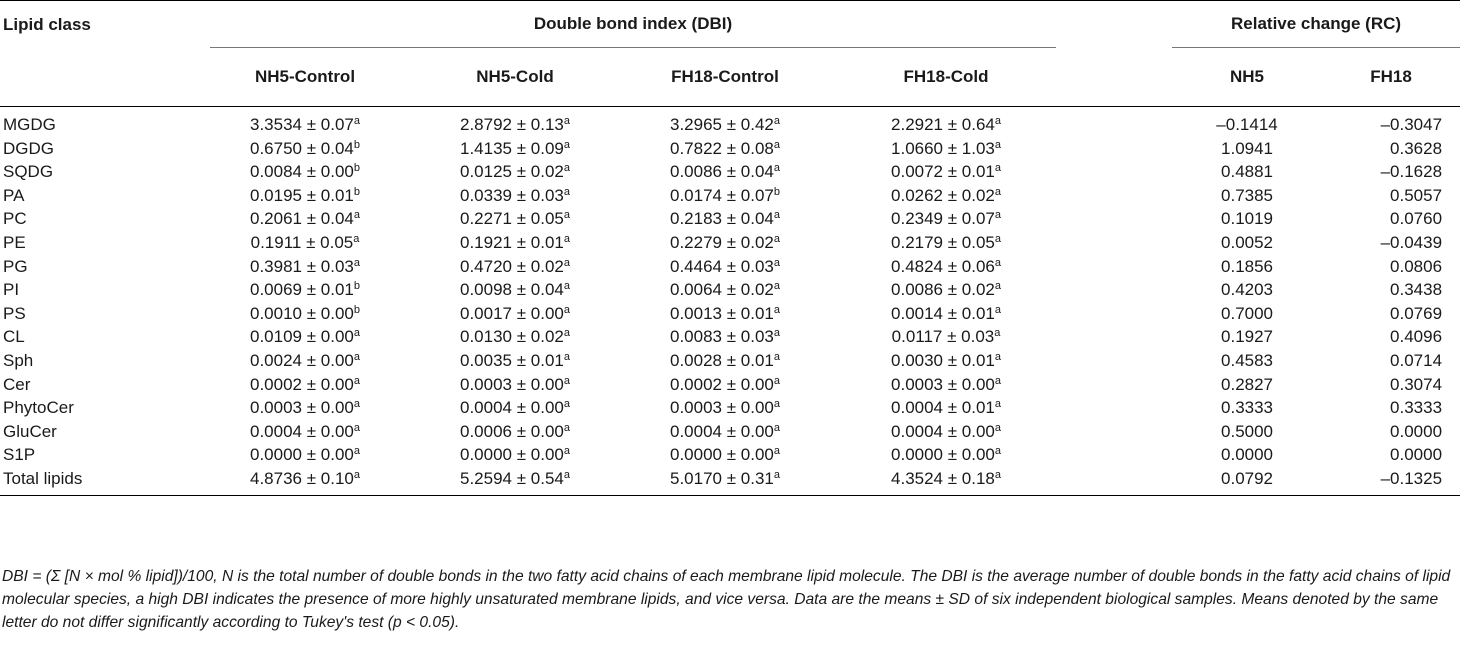  What do you see at coordinates (14, 195) in the screenshot?
I see `lipid-class-cell: PA` at bounding box center [14, 195].